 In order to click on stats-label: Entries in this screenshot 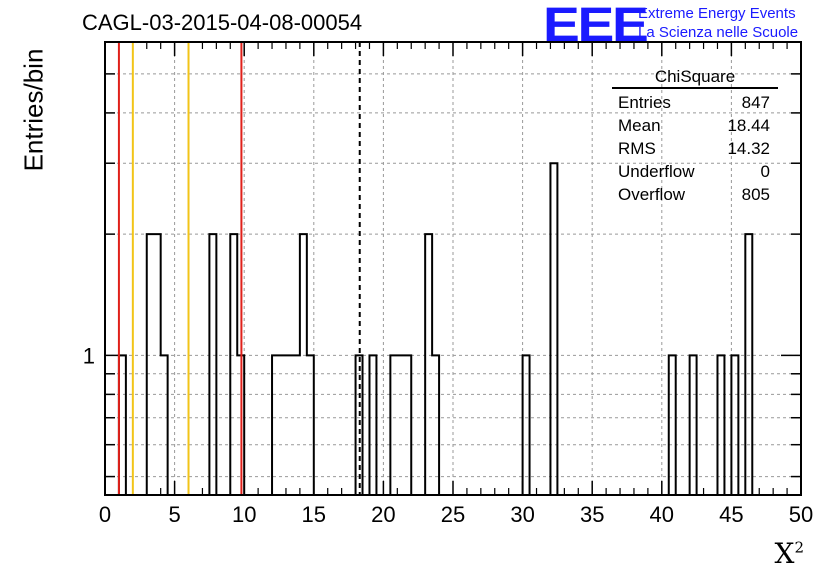, I will do `click(644, 102)`.